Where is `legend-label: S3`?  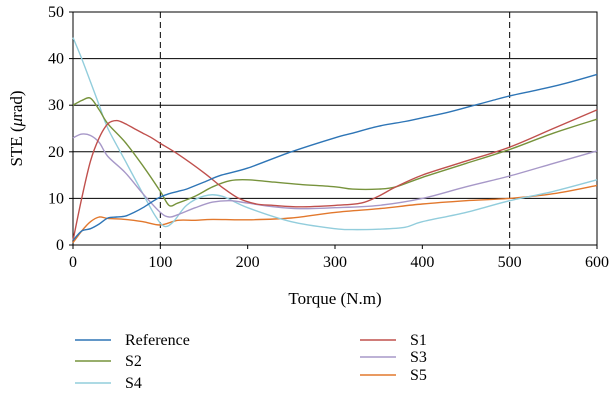
legend-label: S3 is located at coordinates (418, 357).